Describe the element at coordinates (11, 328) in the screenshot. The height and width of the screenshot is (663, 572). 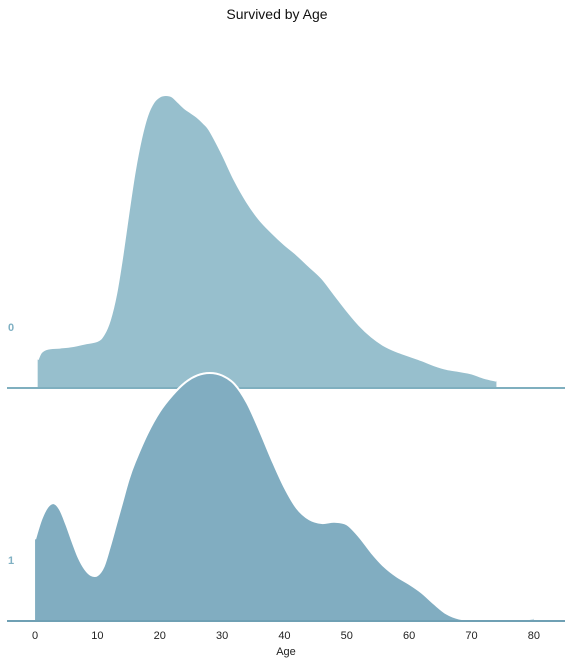
I see `row-label-0: 0` at that location.